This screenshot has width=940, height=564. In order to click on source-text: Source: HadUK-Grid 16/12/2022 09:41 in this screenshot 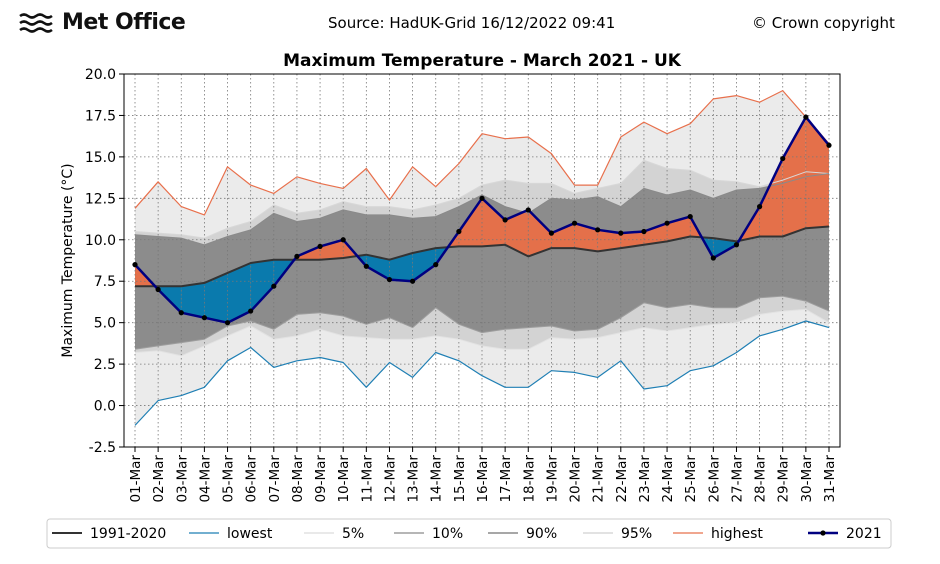, I will do `click(472, 23)`.